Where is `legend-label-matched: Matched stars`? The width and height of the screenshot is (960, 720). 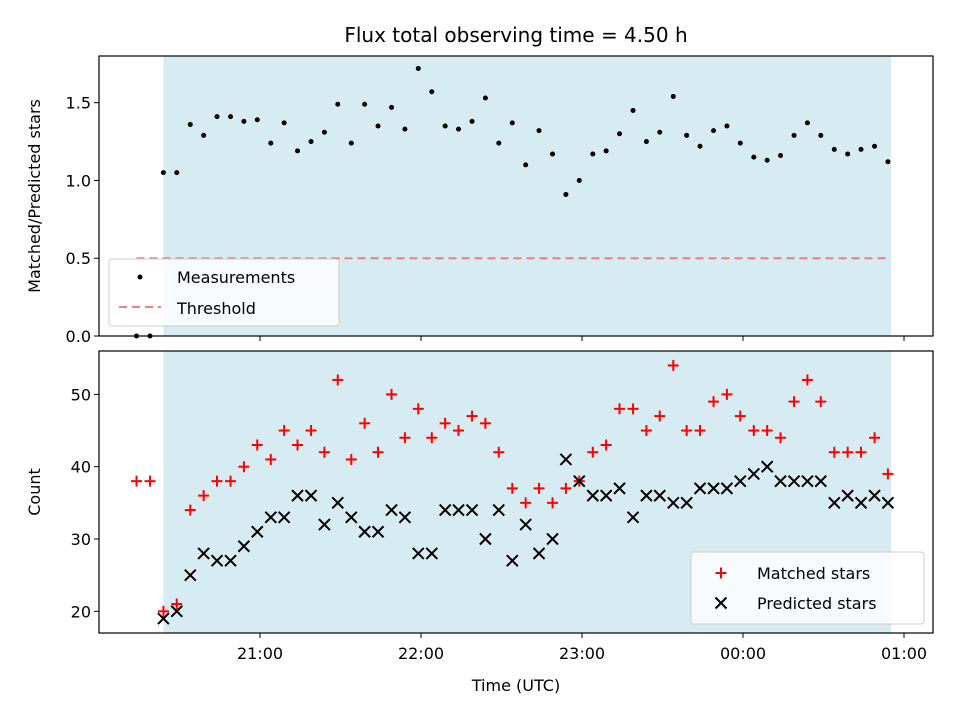
legend-label-matched: Matched stars is located at coordinates (813, 573).